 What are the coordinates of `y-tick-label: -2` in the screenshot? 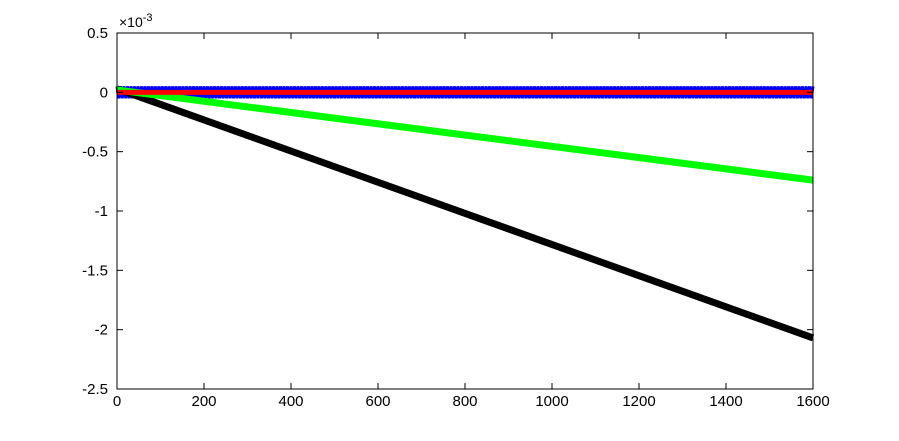 It's located at (101, 330).